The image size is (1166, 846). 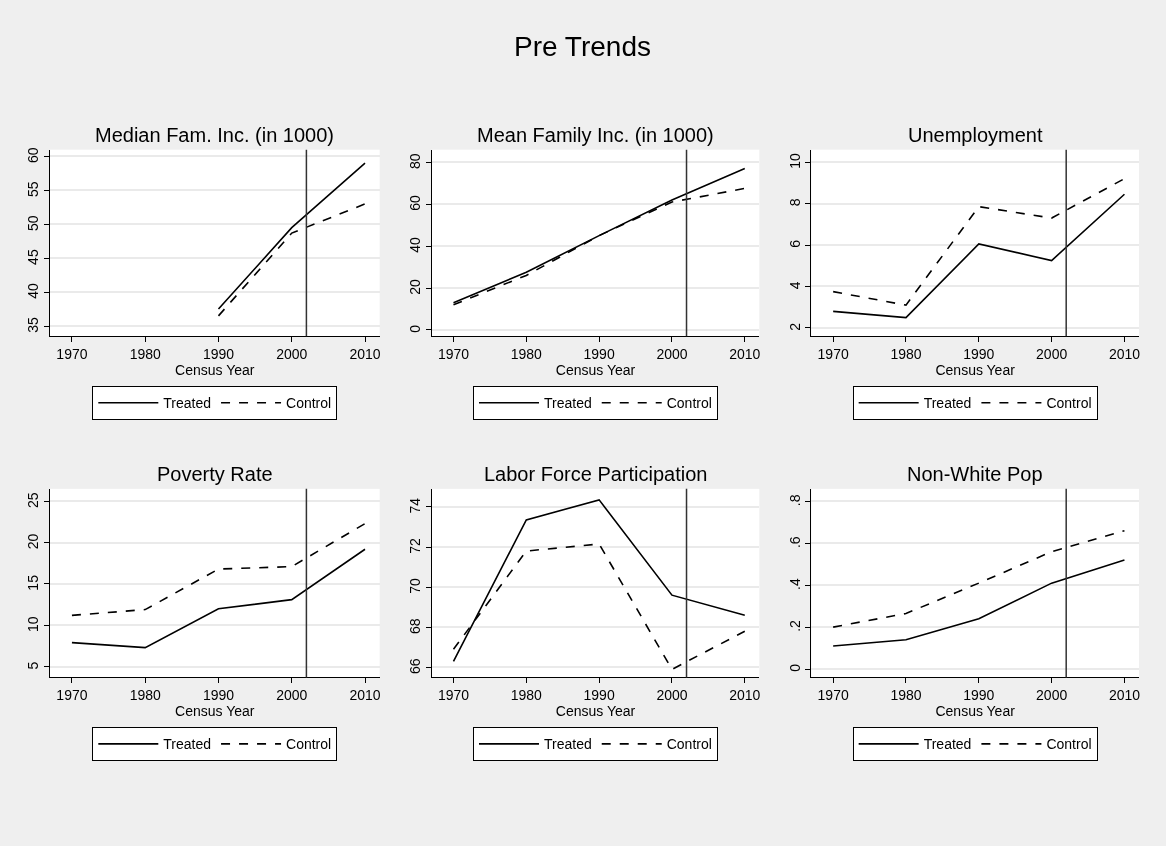 What do you see at coordinates (33, 500) in the screenshot?
I see `y-tick-label: 25` at bounding box center [33, 500].